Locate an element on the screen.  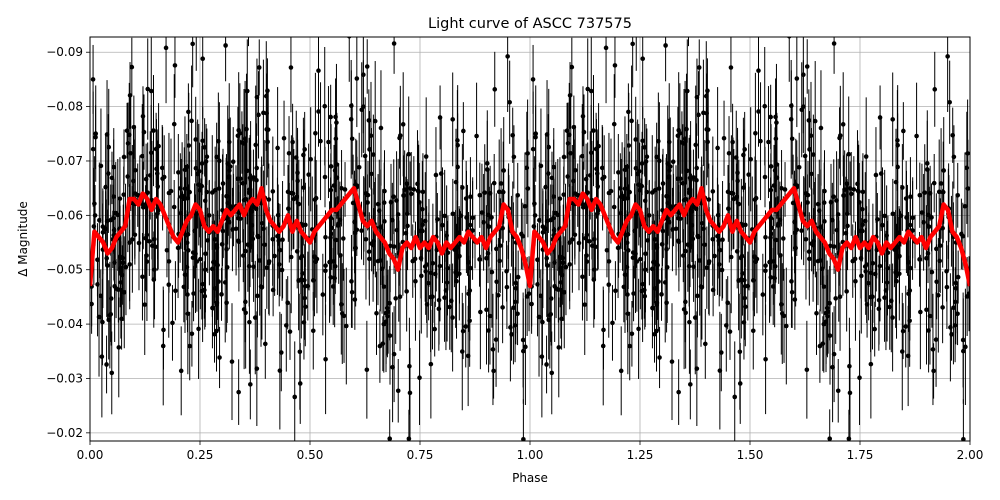
y-tick-label: −0.07 is located at coordinates (64, 161).